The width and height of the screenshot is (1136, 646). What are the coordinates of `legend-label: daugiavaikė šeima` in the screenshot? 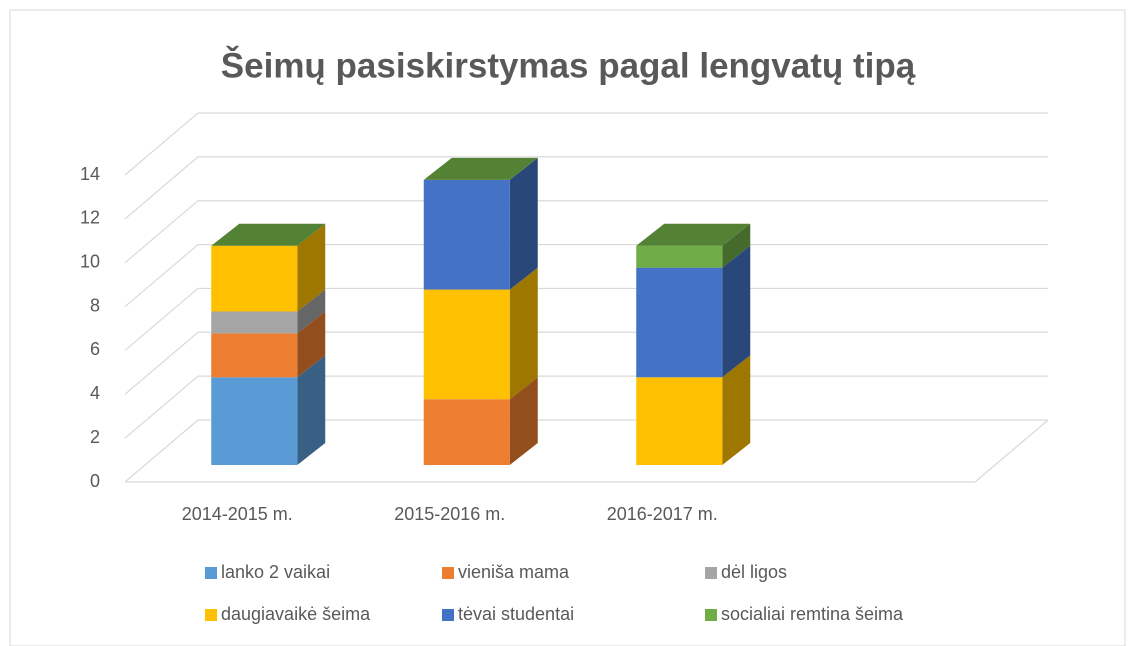 It's located at (296, 614).